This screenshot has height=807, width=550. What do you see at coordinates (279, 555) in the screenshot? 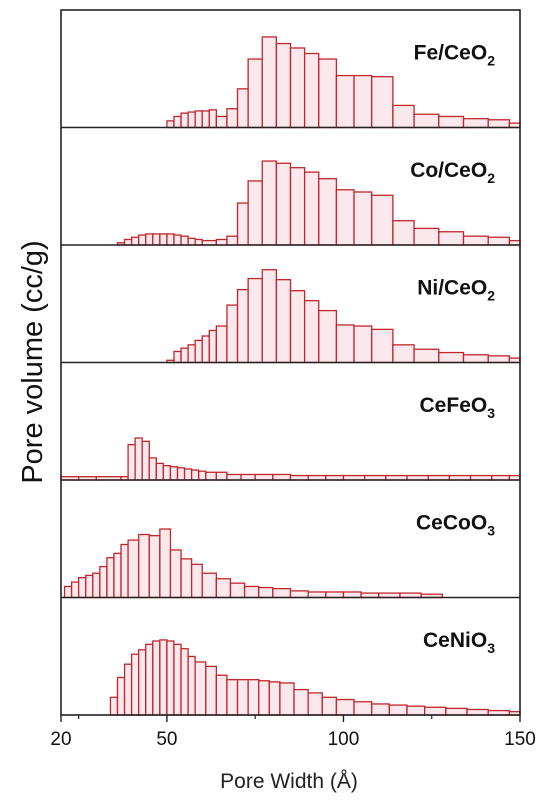
I see `panel-cecoo3: CeCoO3` at bounding box center [279, 555].